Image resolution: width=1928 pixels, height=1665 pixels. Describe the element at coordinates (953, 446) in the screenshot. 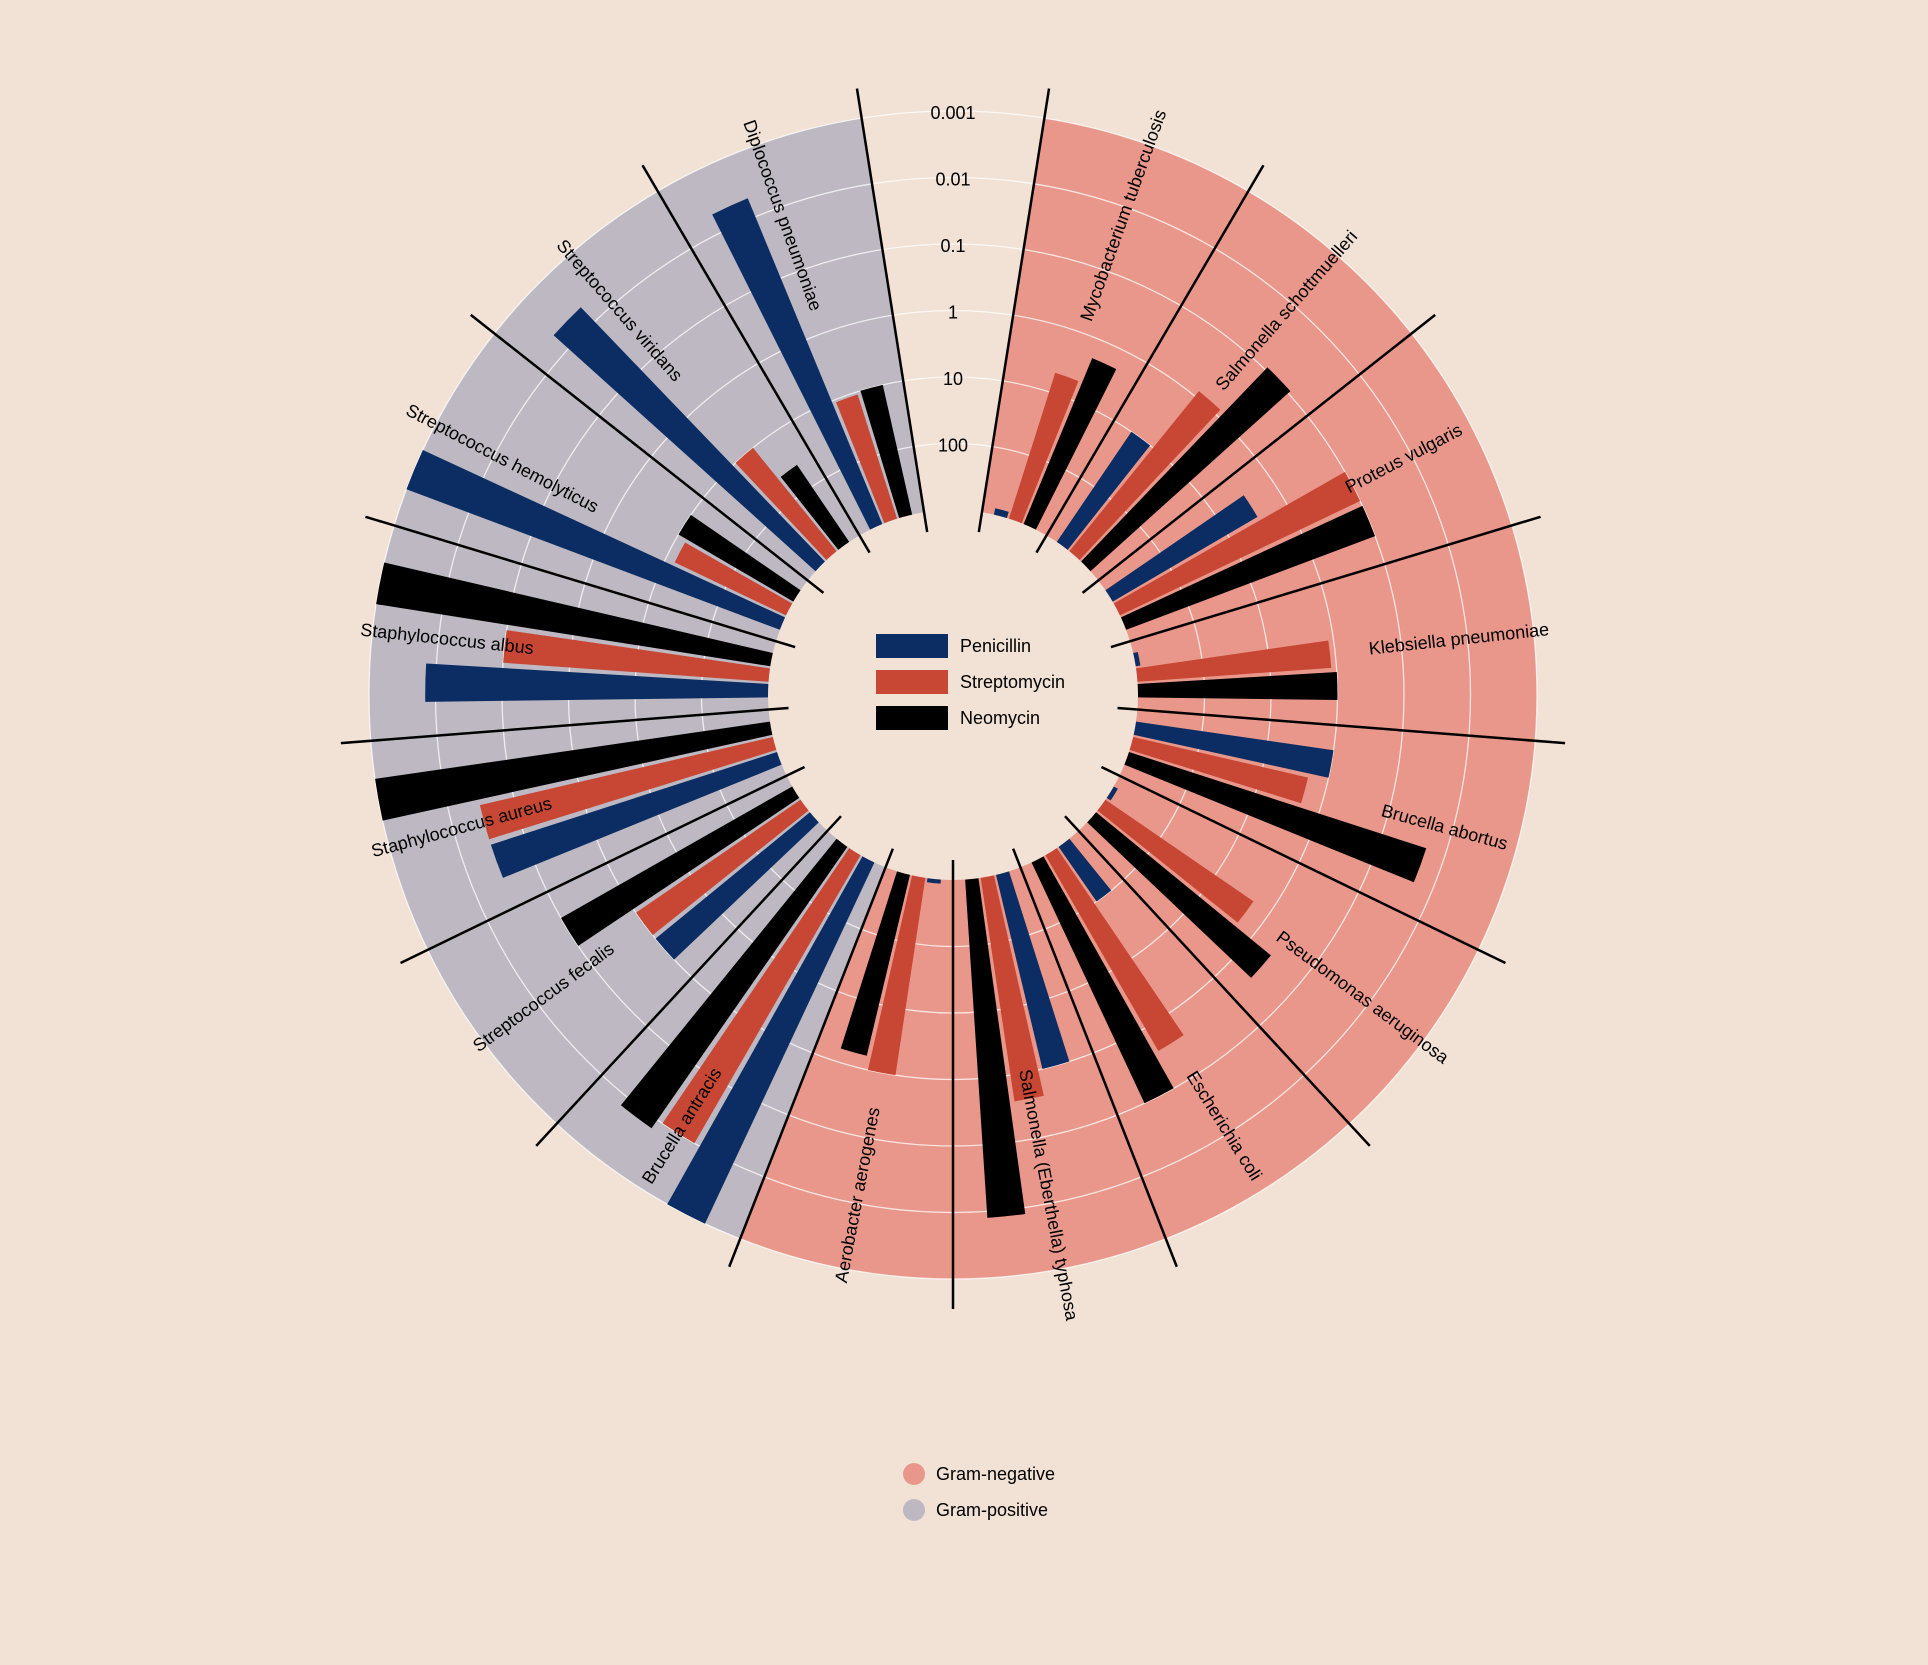

I see `axis-tick-label: 100` at that location.